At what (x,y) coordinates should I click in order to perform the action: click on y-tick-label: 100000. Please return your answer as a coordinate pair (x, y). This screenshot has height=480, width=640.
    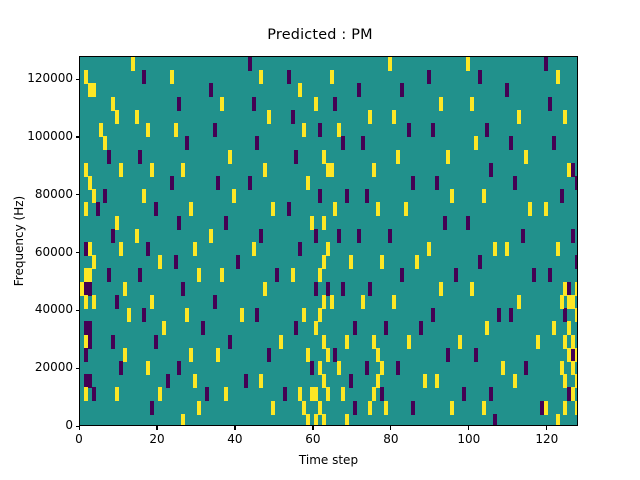
    Looking at the image, I should click on (50, 135).